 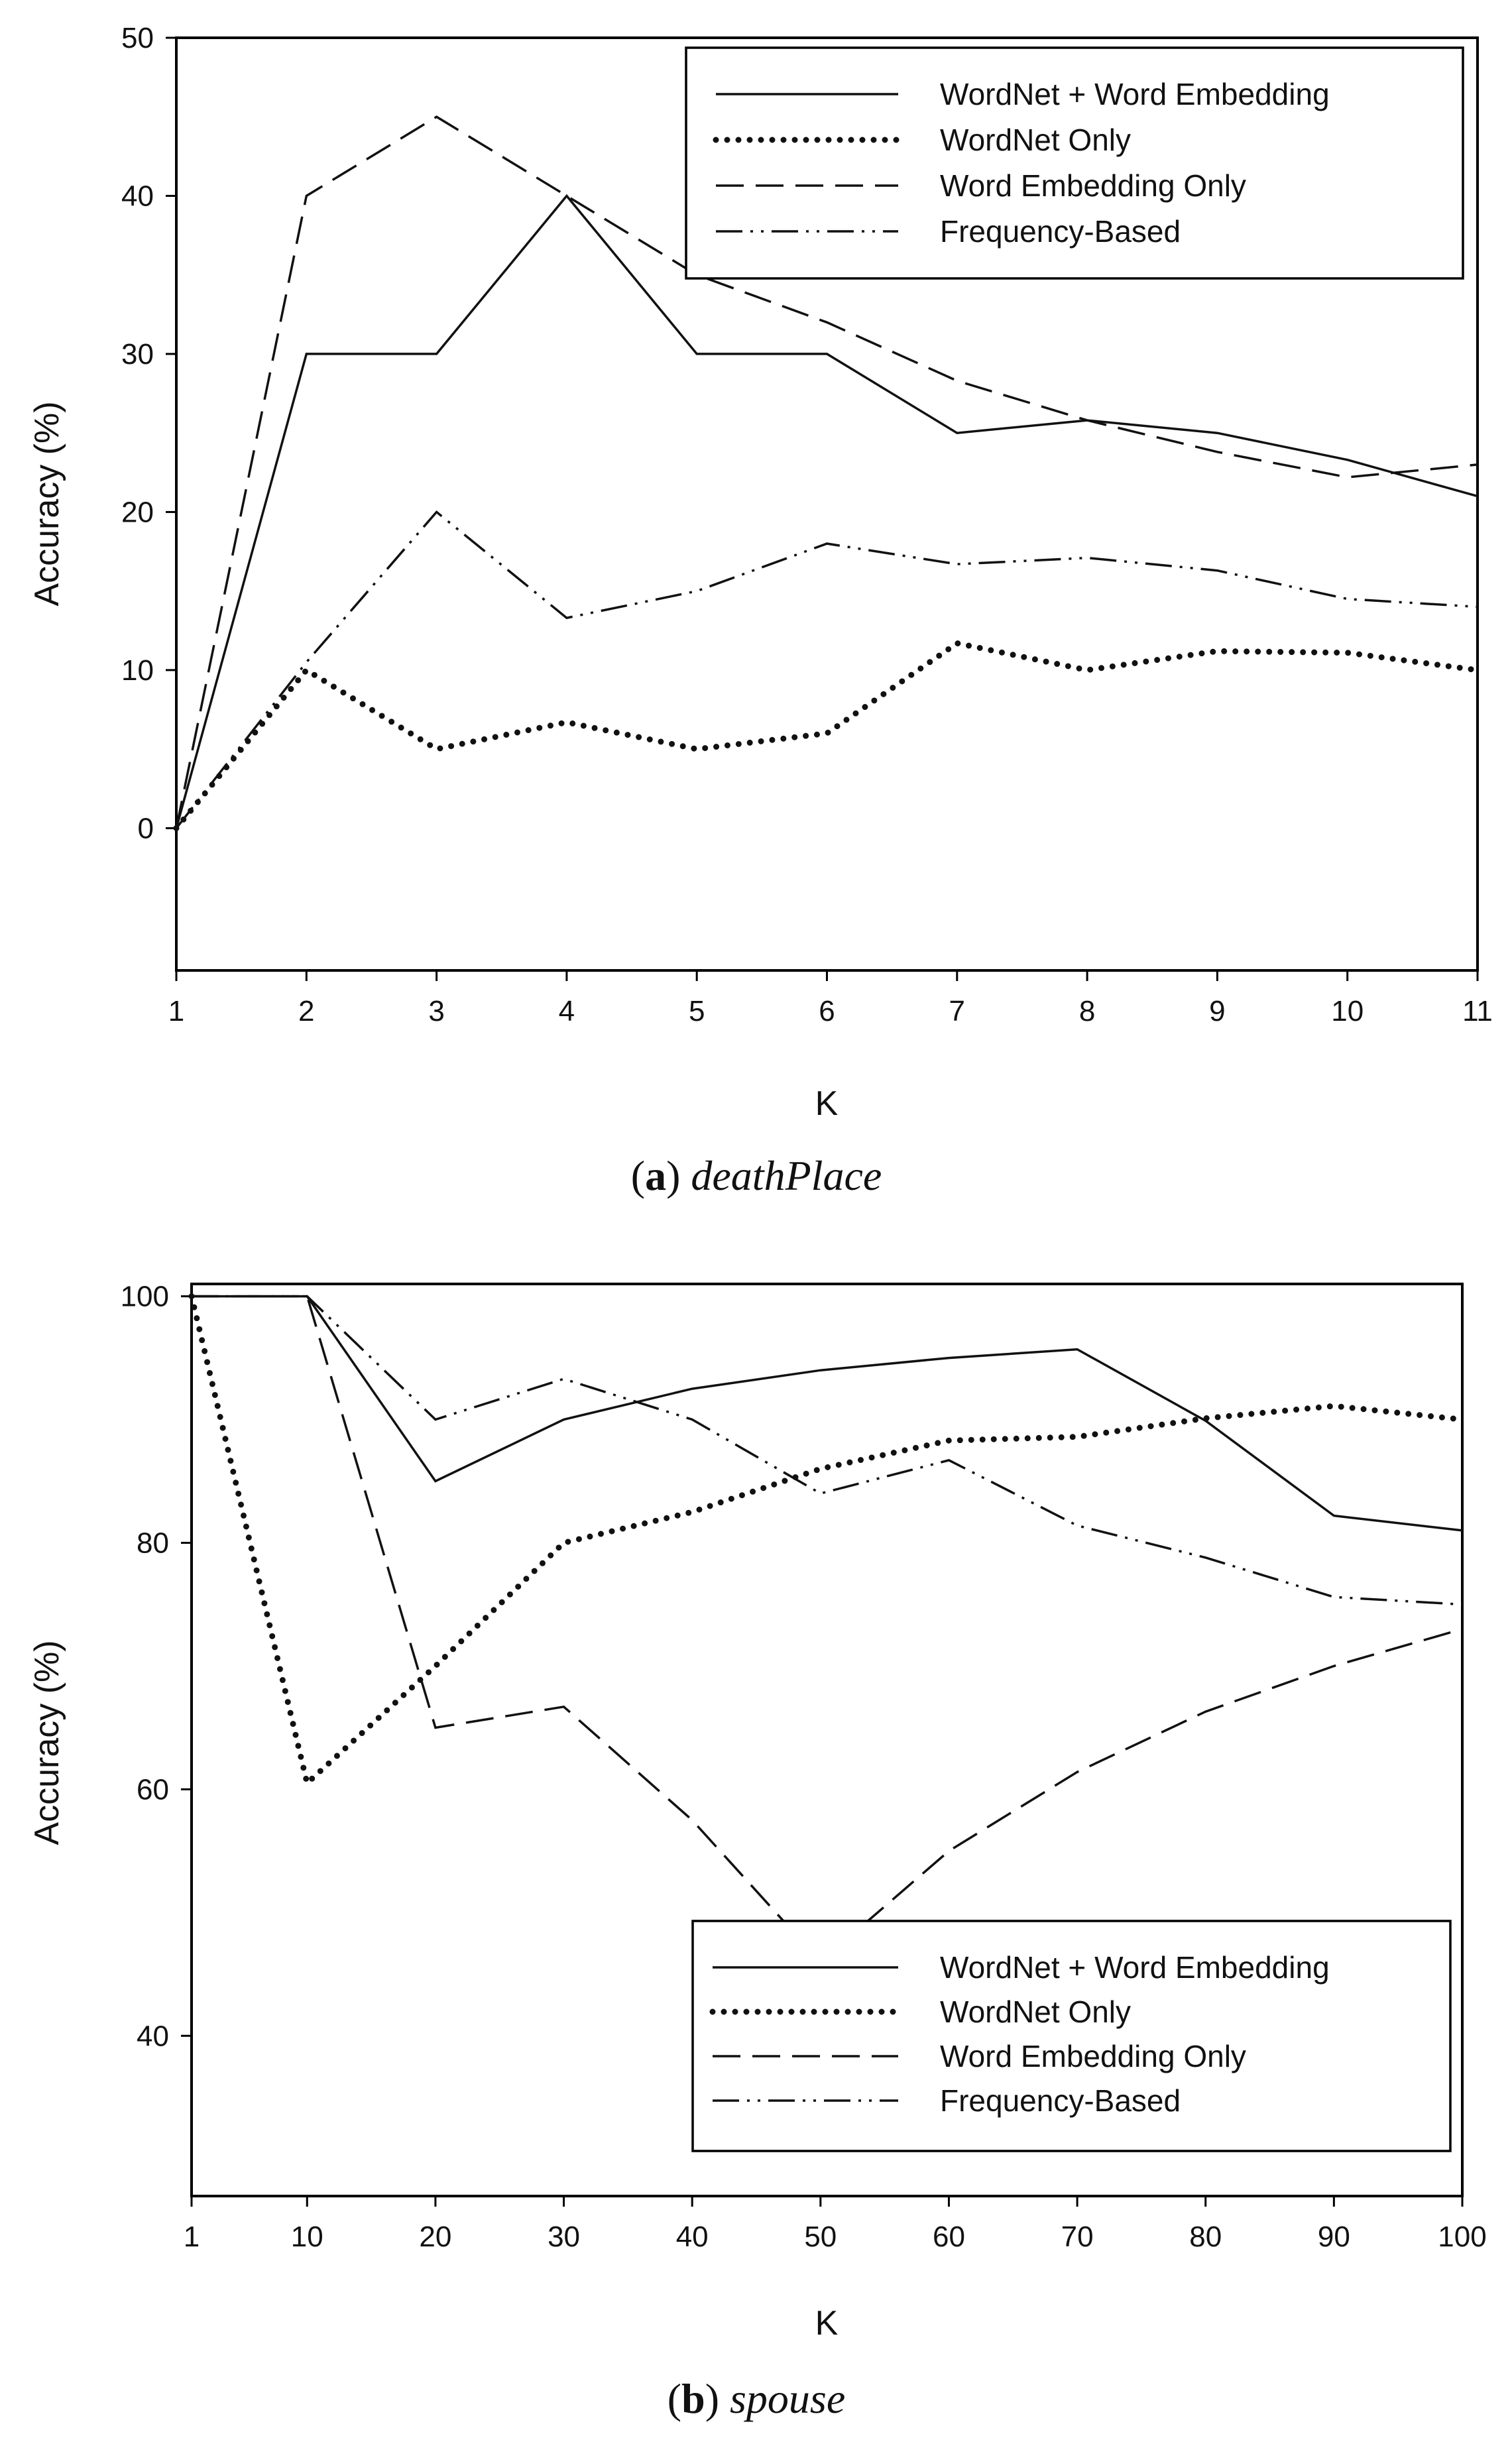 I want to click on figure-caption: (b) spouse, so click(x=756, y=2398).